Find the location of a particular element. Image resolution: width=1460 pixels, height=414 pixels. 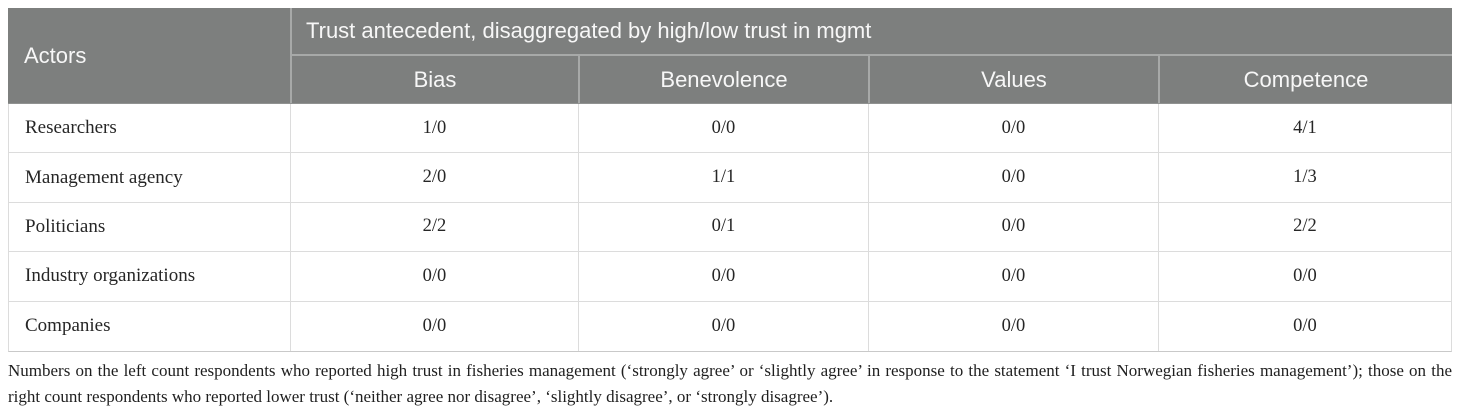

table-row-companies: Companies 0/0 0/0 0/0 0/0 is located at coordinates (730, 326).